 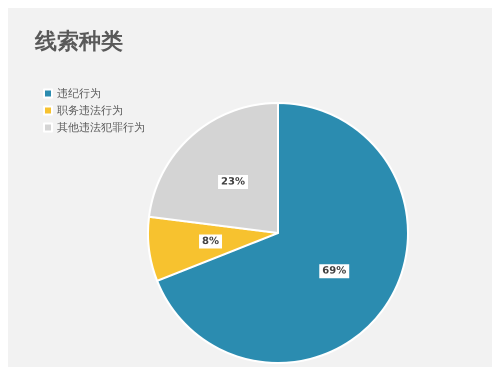 I want to click on data-label: 8%, so click(x=211, y=242).